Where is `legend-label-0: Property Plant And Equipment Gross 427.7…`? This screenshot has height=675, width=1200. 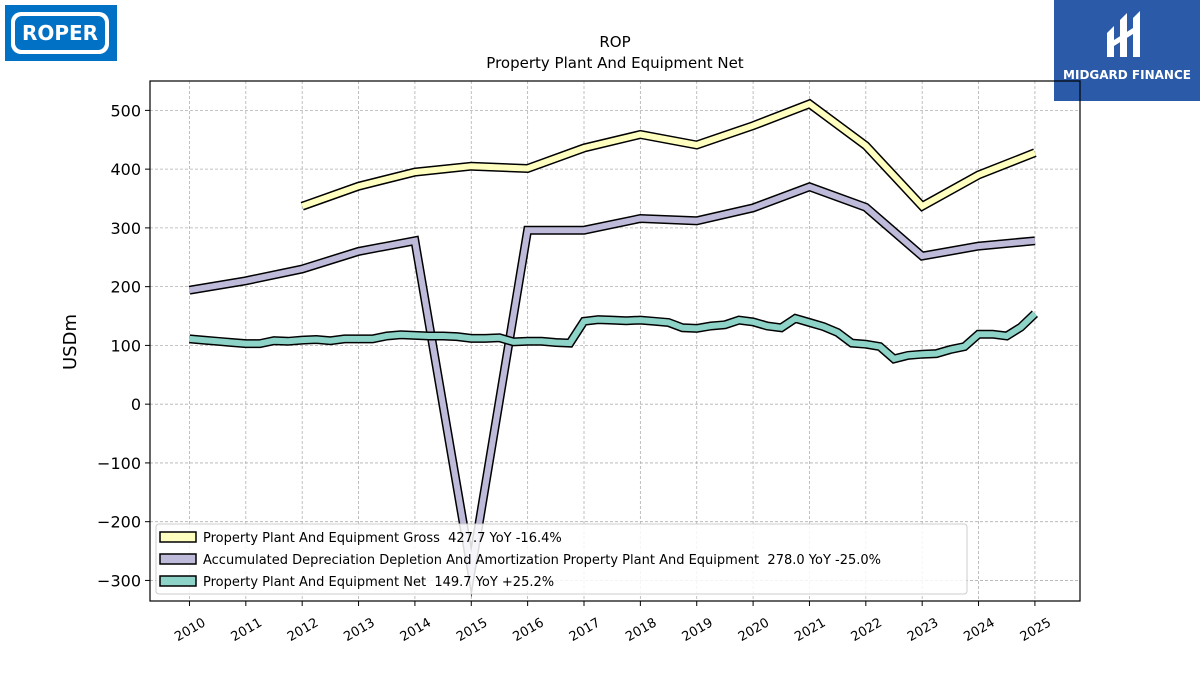 legend-label-0: Property Plant And Equipment Gross 427.7… is located at coordinates (382, 538).